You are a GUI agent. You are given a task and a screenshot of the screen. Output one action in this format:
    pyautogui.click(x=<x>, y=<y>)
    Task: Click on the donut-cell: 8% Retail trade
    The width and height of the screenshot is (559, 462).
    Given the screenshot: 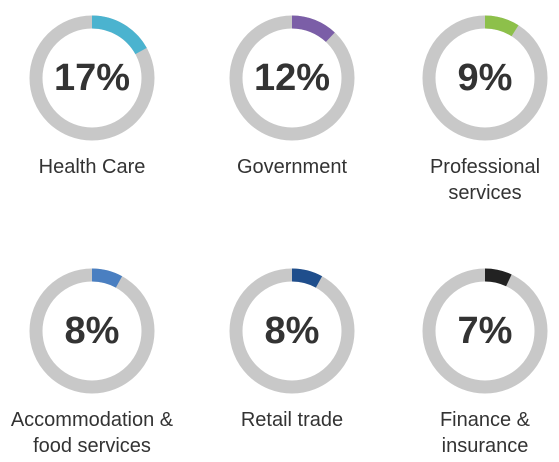 What is the action you would take?
    pyautogui.click(x=292, y=350)
    